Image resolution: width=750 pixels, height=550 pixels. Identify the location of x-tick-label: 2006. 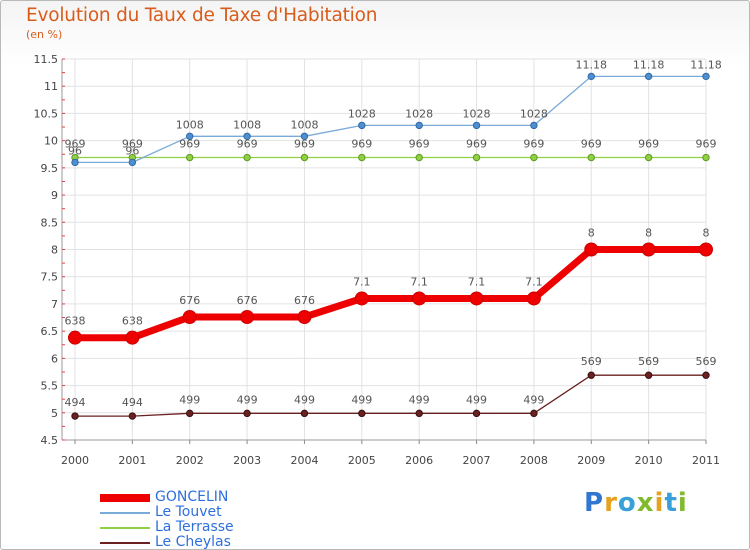
(419, 460).